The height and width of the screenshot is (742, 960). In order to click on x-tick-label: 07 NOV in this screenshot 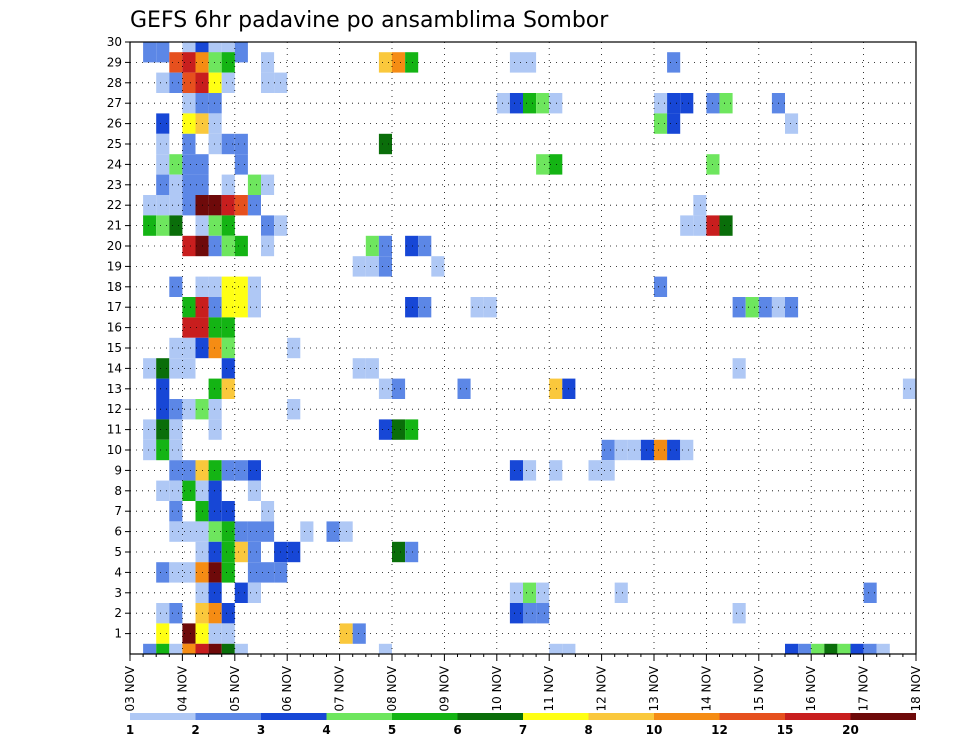, I will do `click(340, 688)`.